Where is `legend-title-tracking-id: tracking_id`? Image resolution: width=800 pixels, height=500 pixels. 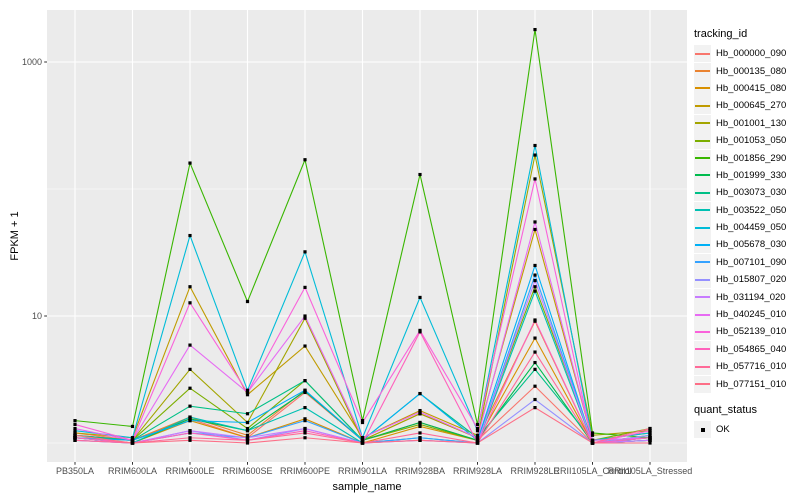 legend-title-tracking-id: tracking_id is located at coordinates (721, 34).